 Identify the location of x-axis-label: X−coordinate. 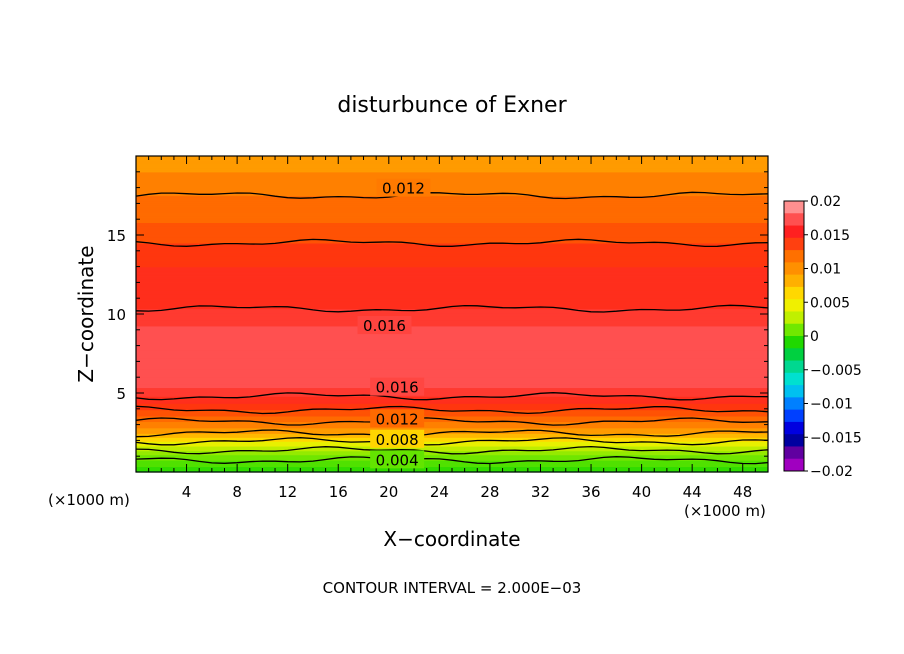
(451, 539).